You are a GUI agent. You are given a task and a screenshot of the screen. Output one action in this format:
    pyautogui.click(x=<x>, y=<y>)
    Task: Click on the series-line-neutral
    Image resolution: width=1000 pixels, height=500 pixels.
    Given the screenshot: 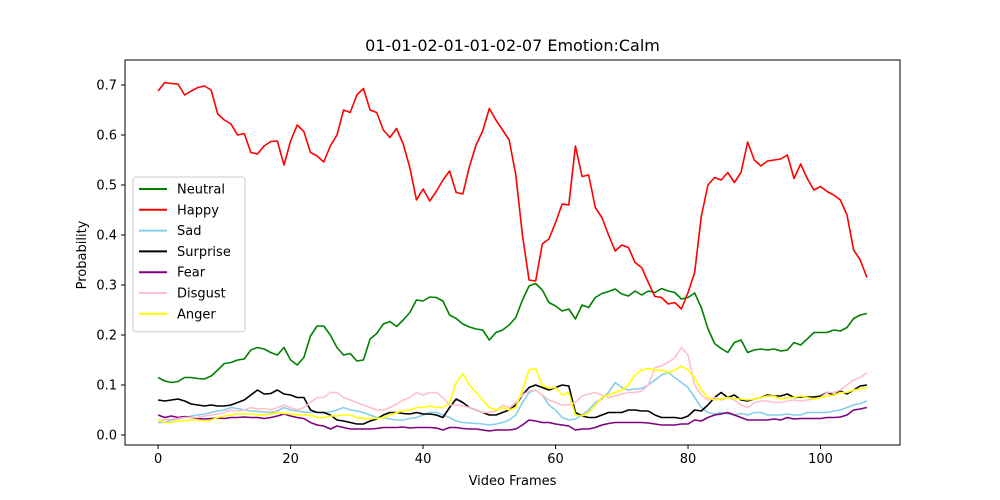 What is the action you would take?
    pyautogui.click(x=512, y=333)
    